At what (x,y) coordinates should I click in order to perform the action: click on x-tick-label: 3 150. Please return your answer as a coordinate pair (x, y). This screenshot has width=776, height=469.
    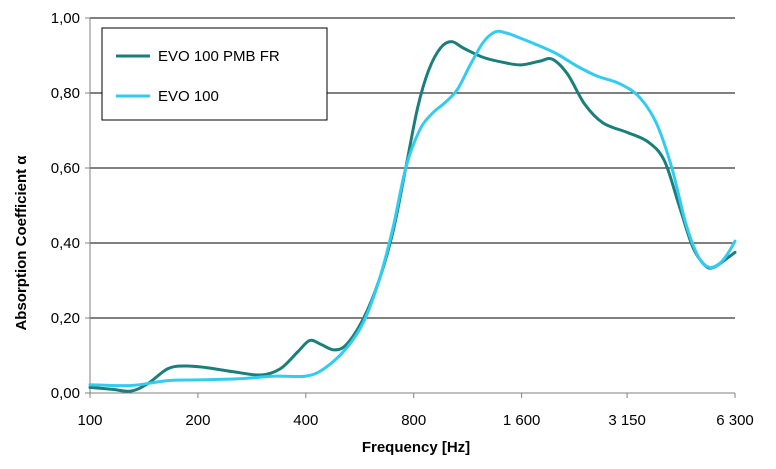
    Looking at the image, I should click on (627, 420).